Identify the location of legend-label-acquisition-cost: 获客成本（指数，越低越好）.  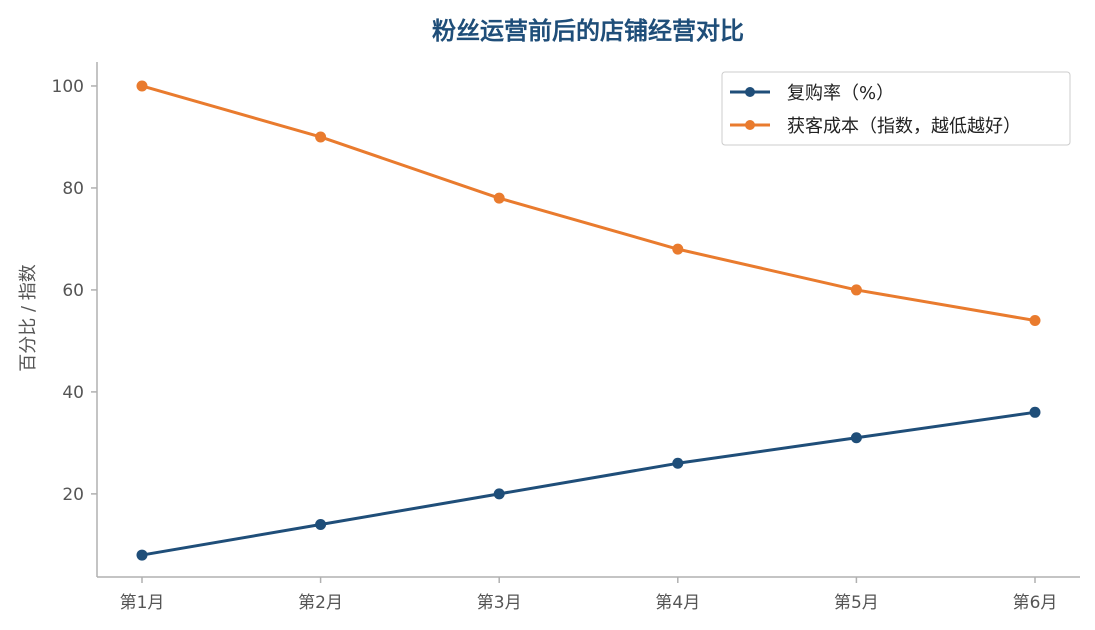
(904, 126).